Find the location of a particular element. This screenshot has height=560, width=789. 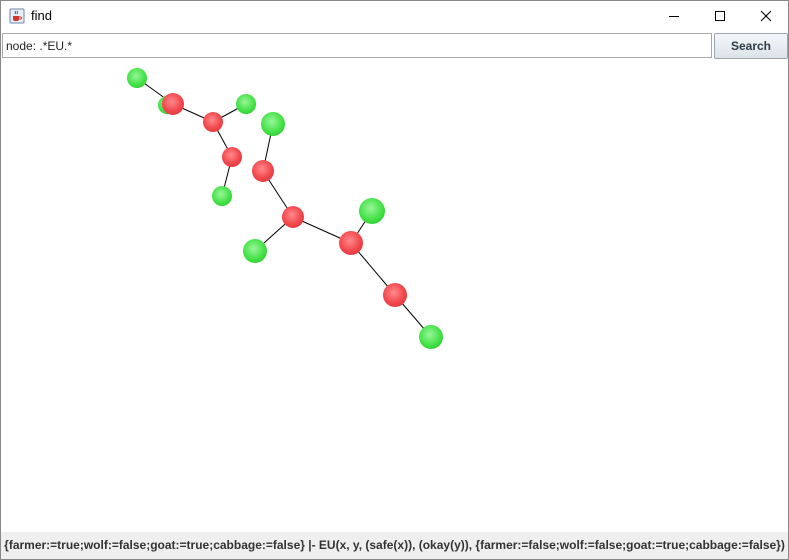

close-button is located at coordinates (766, 16).